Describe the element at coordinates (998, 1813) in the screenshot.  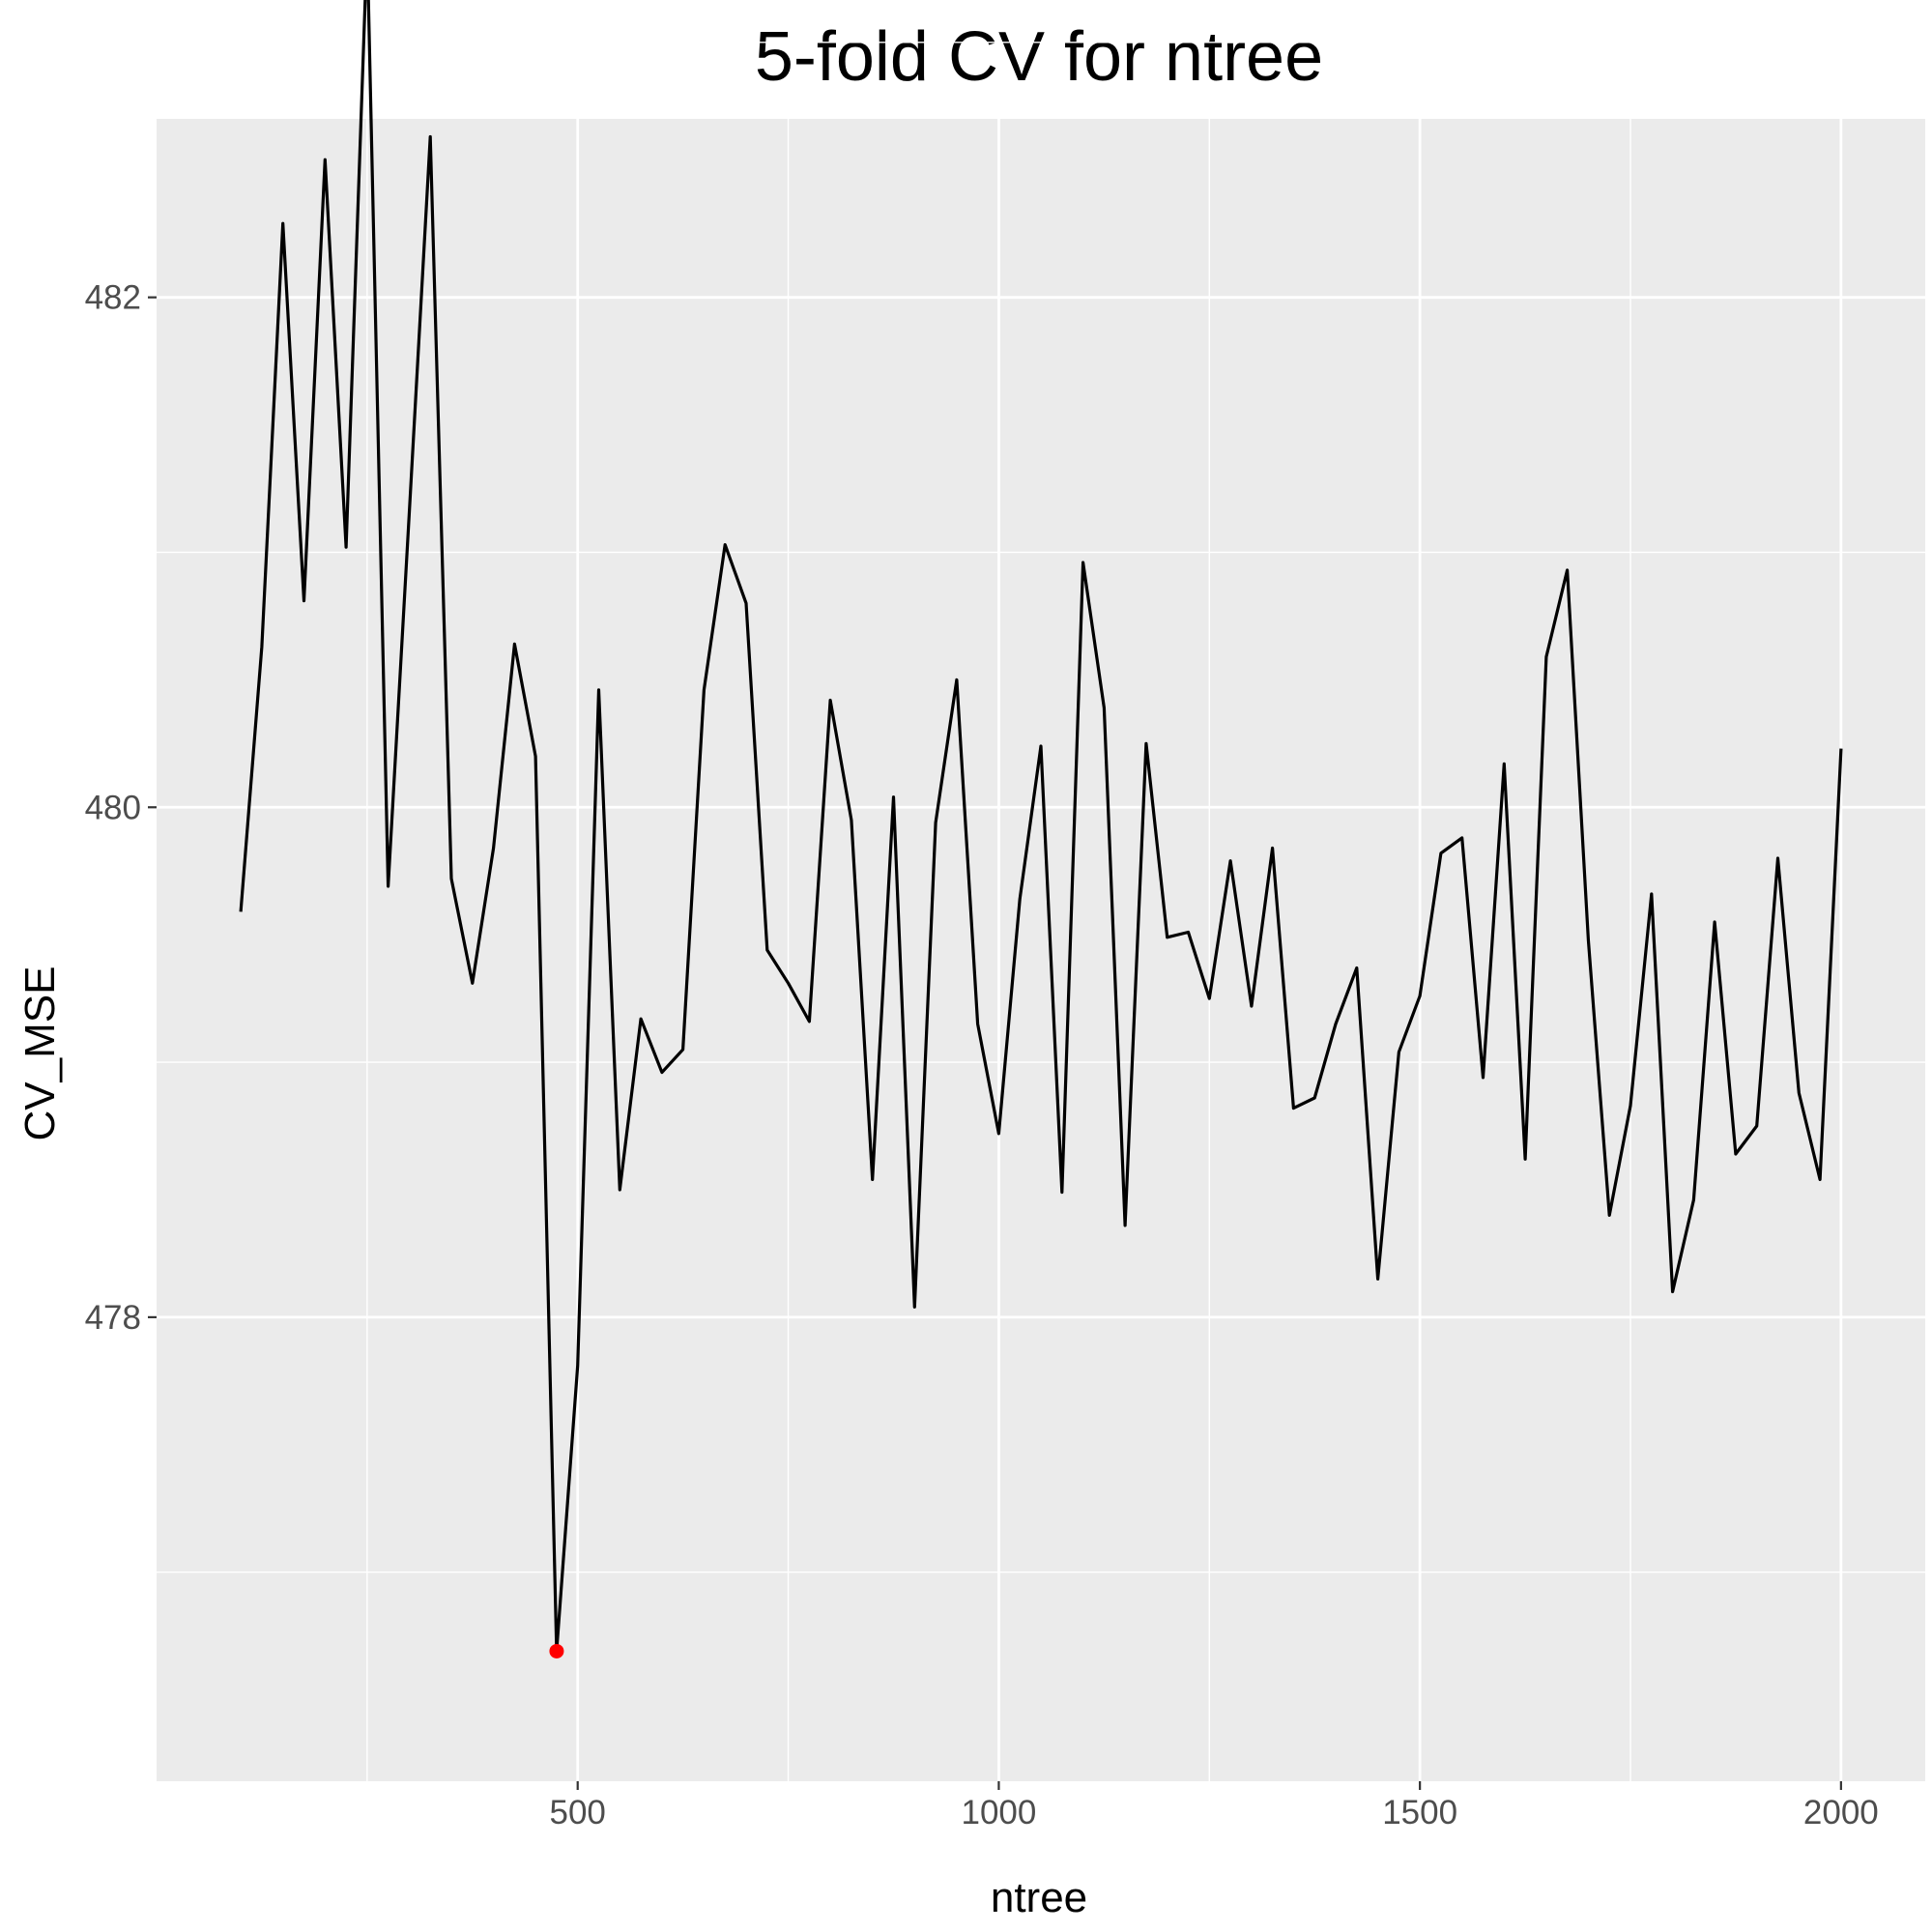
I see `x-tick-label: 1000` at that location.